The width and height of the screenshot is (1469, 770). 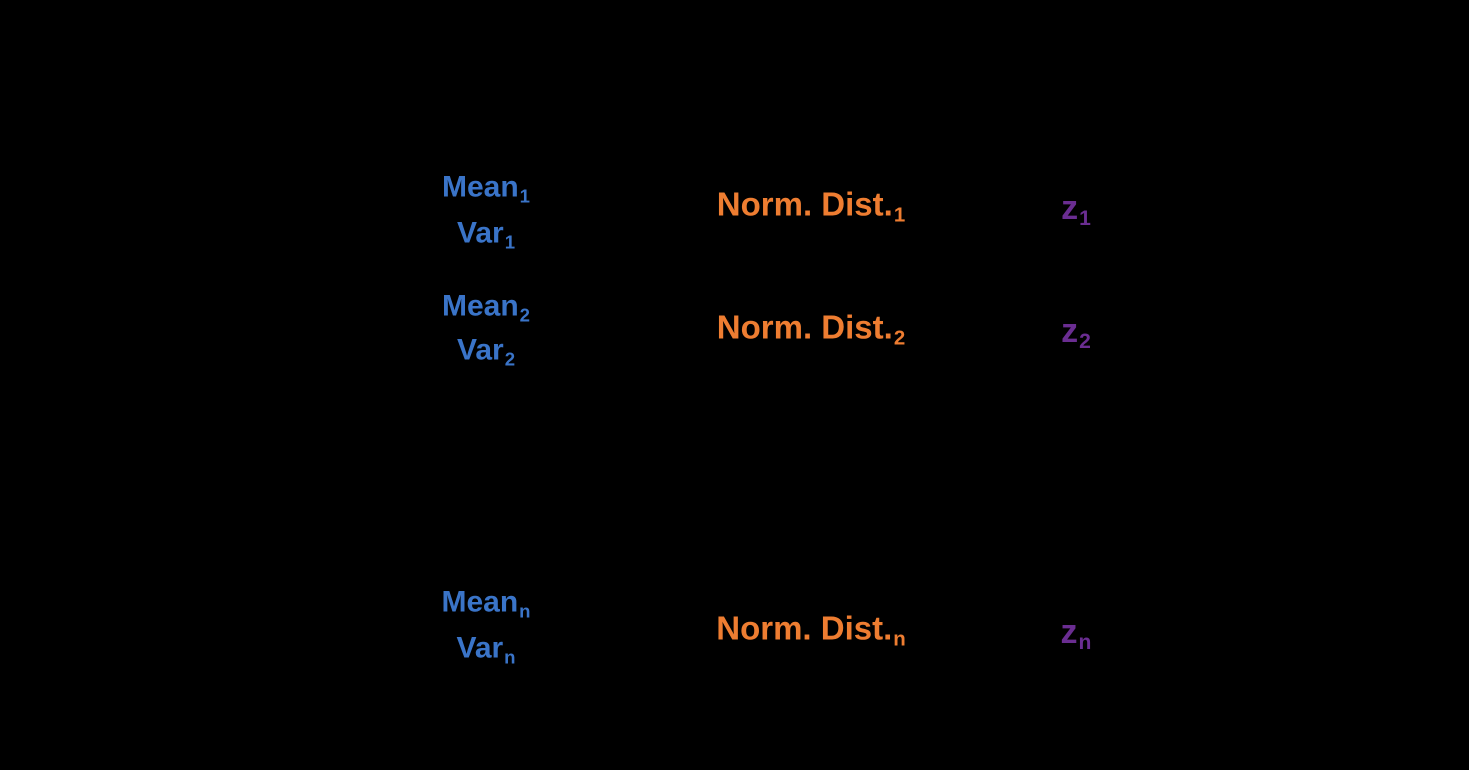 I want to click on mean-label-1-subscript: 1, so click(x=525, y=195).